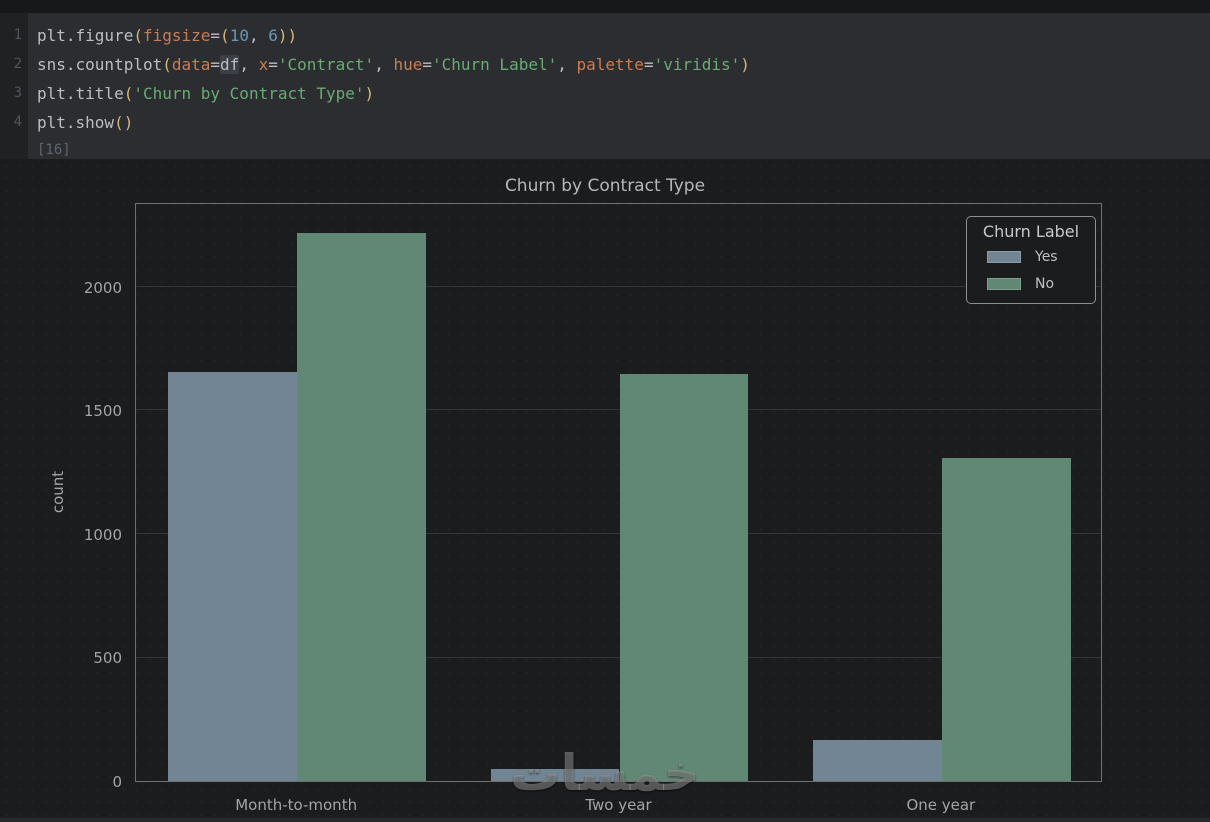 The image size is (1210, 822). What do you see at coordinates (85, 35) in the screenshot?
I see `code-token: plt.figure` at bounding box center [85, 35].